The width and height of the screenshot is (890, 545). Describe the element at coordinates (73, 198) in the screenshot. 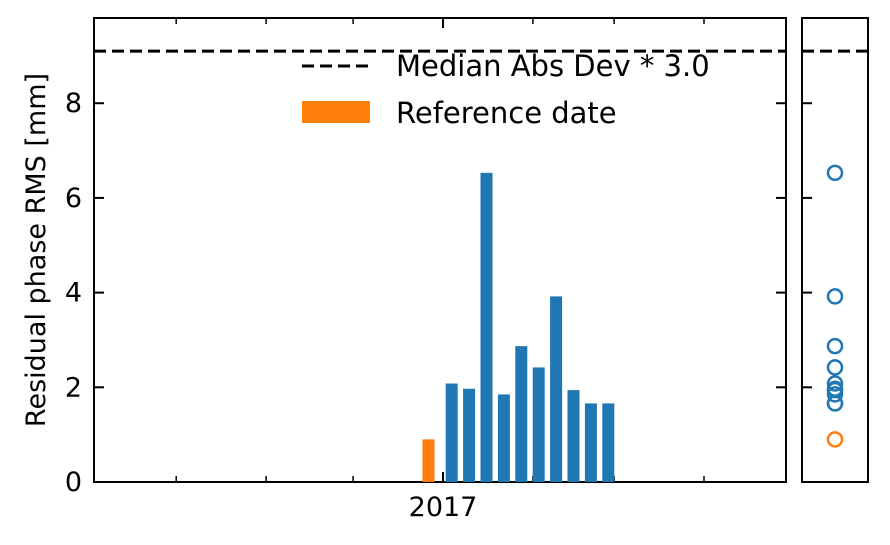

I see `y-tick-label: 6` at that location.